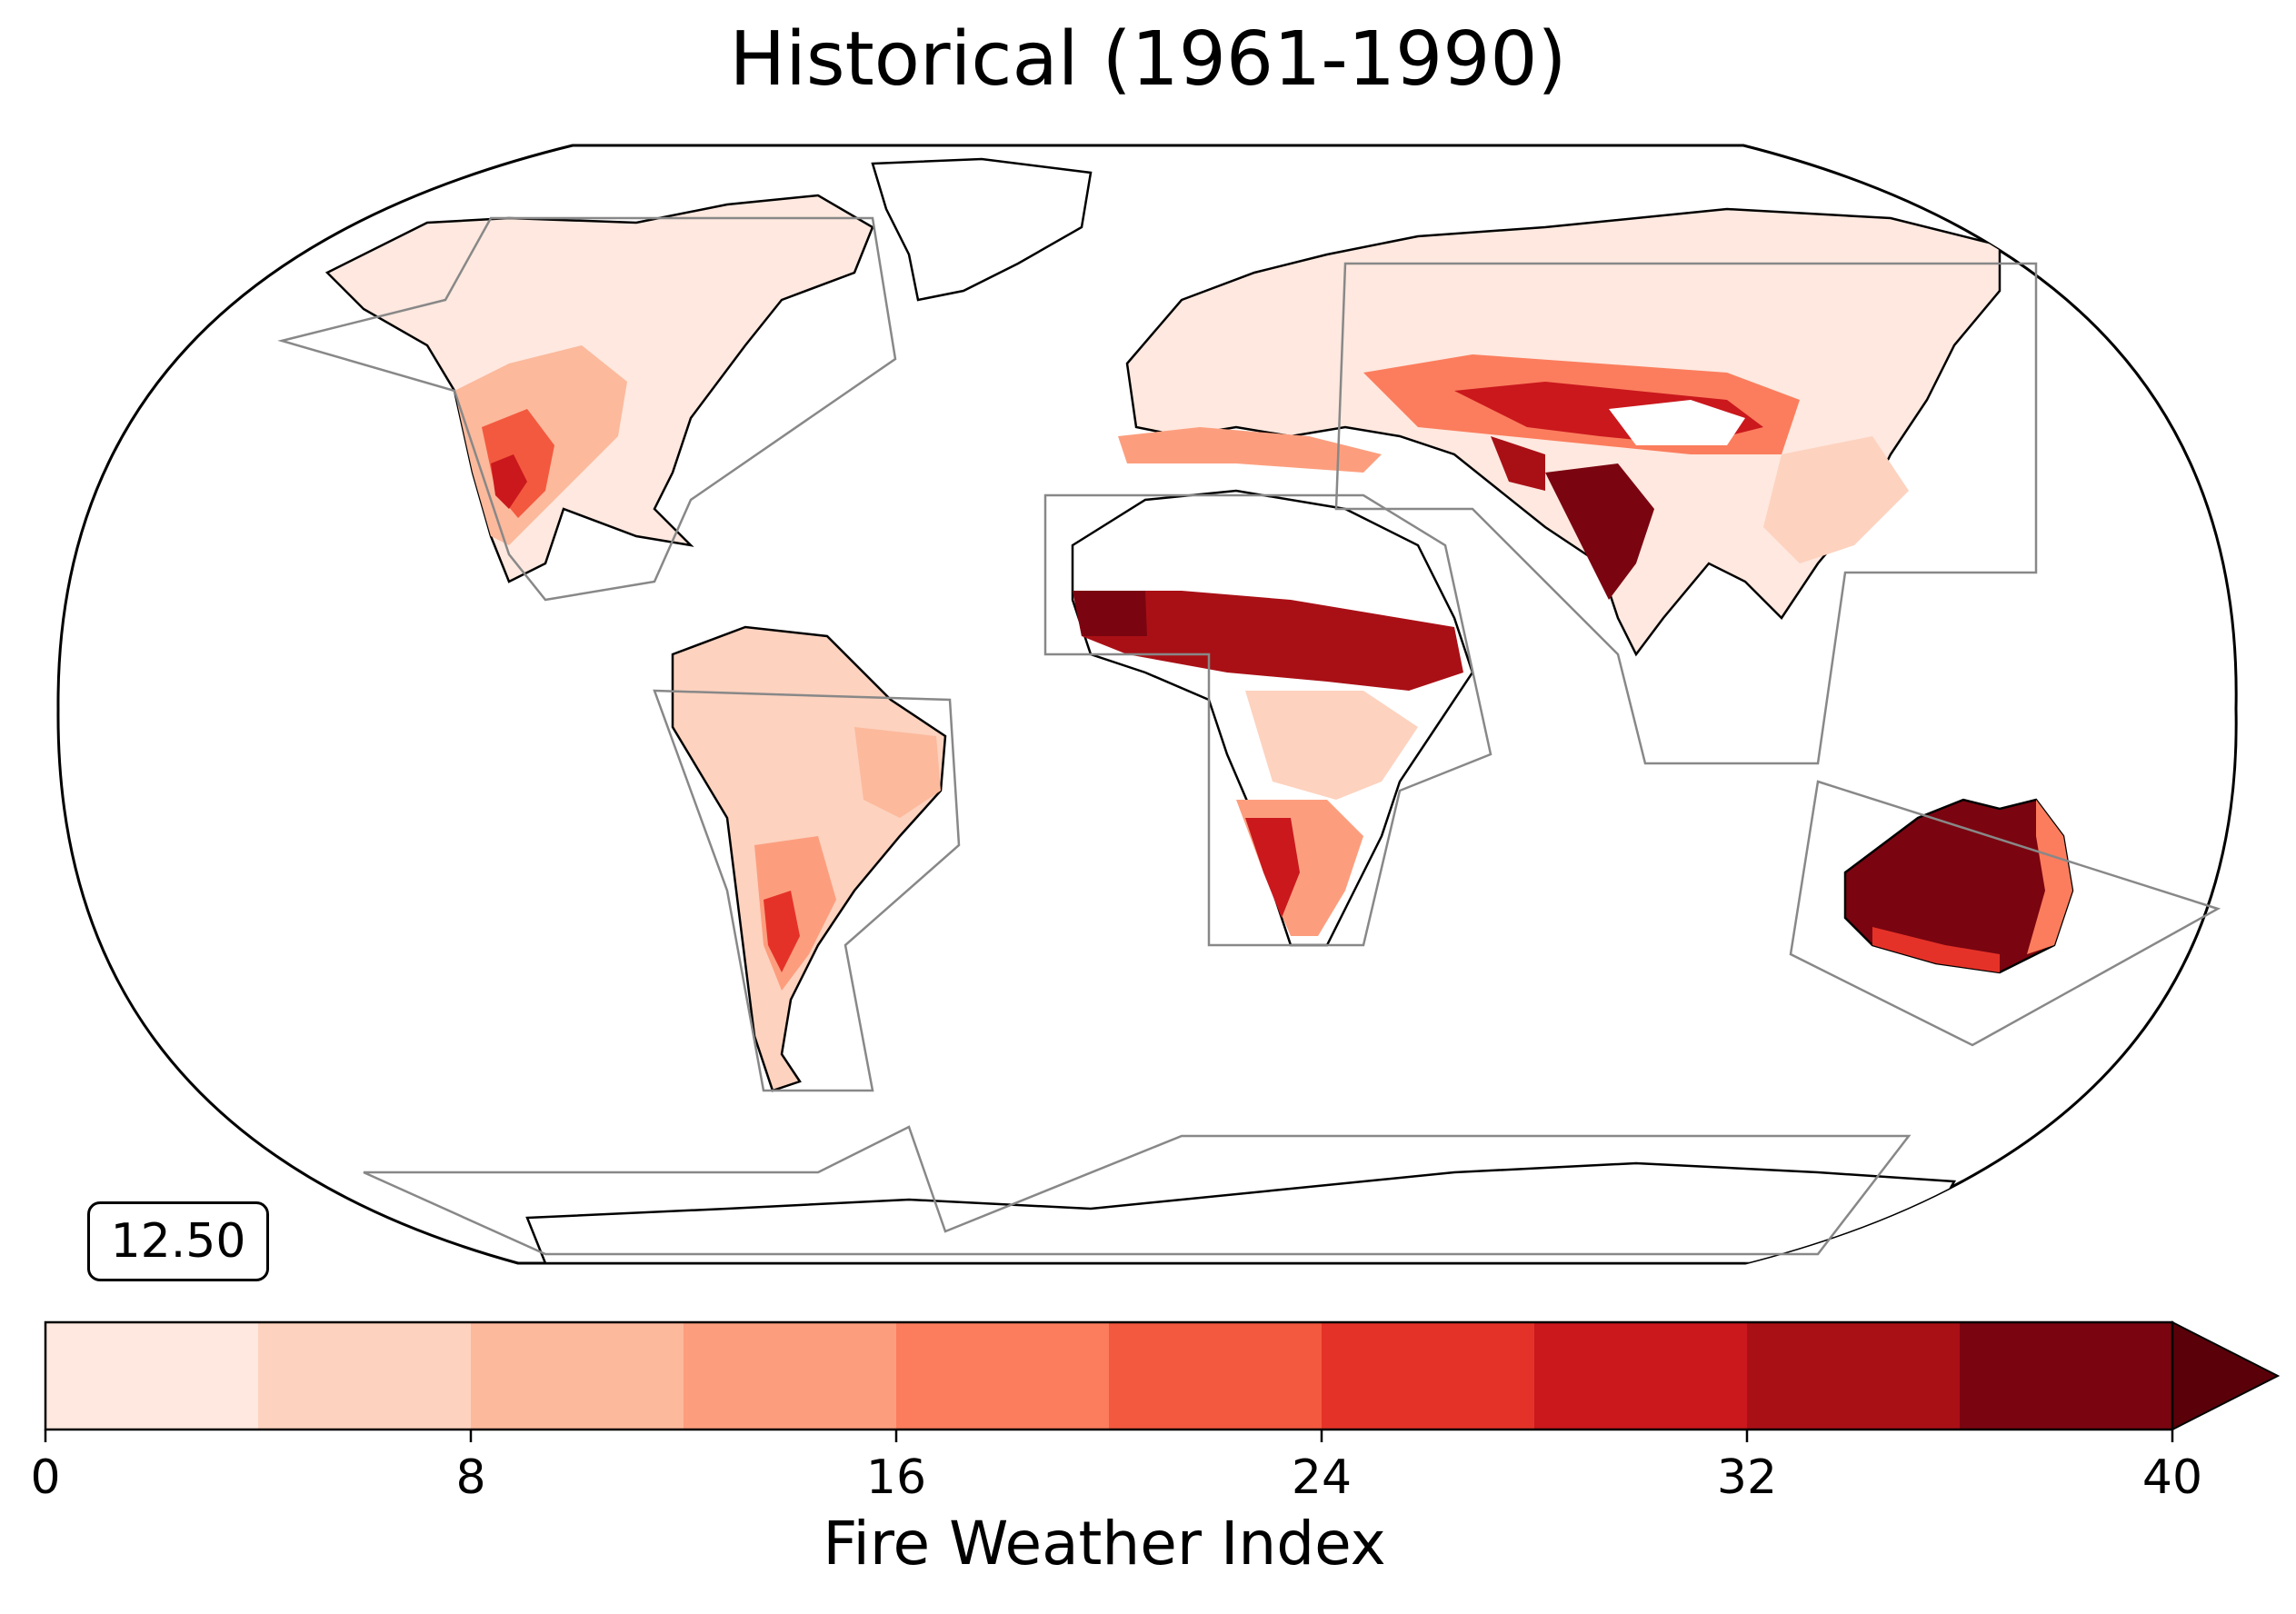 Image resolution: width=2296 pixels, height=1614 pixels. Describe the element at coordinates (1241, 1212) in the screenshot. I see `antarctica-land` at that location.